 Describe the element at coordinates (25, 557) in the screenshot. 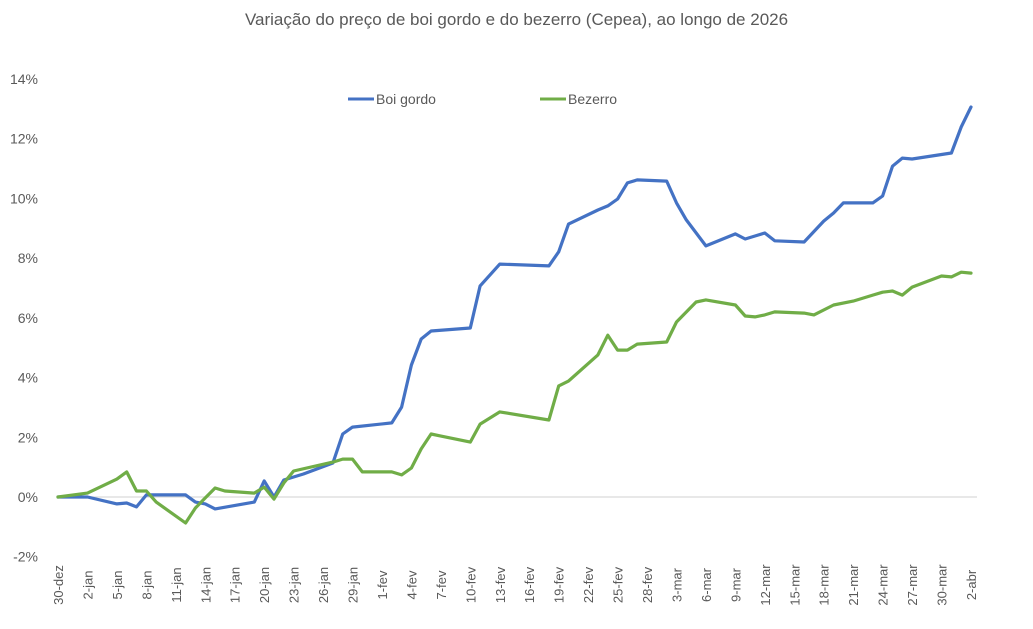

I see `y-tick-label: -2%` at that location.